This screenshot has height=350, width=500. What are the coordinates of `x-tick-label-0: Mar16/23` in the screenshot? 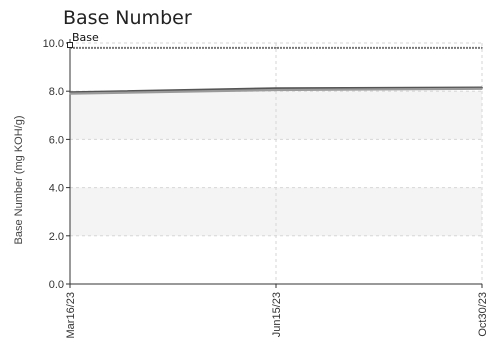 It's located at (71, 315).